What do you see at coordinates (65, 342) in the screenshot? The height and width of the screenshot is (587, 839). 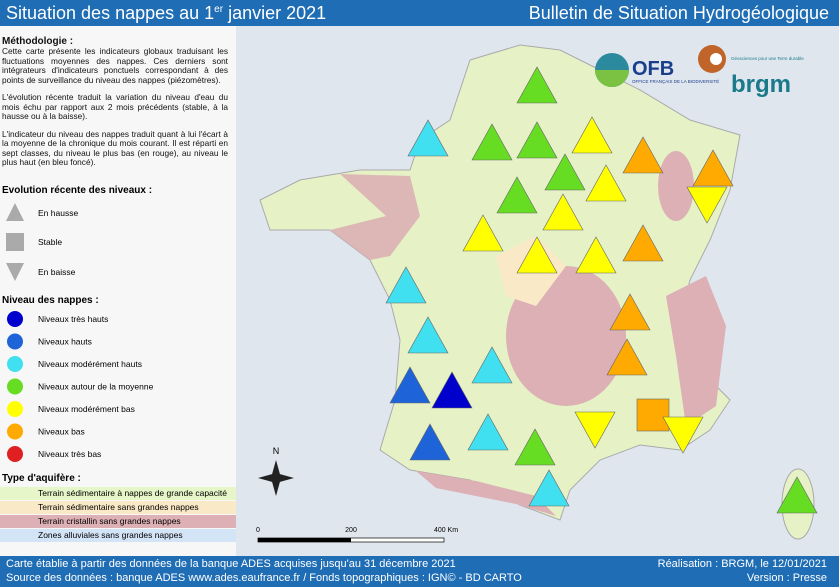 I see `legend-item: Niveaux hauts` at bounding box center [65, 342].